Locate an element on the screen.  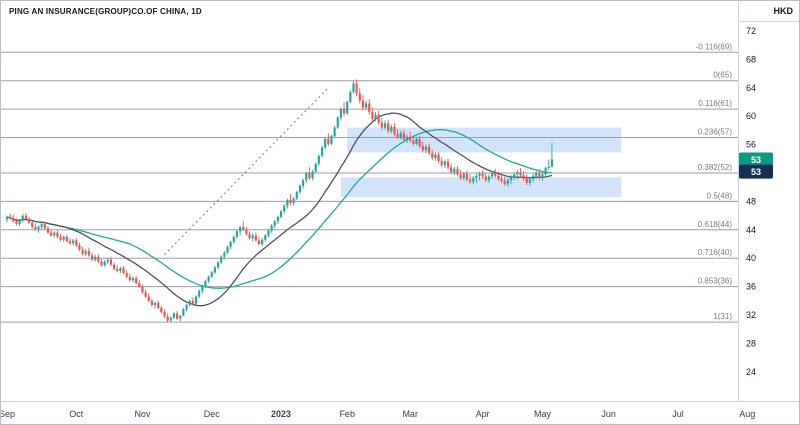
price-axis-label: 60 is located at coordinates (751, 116).